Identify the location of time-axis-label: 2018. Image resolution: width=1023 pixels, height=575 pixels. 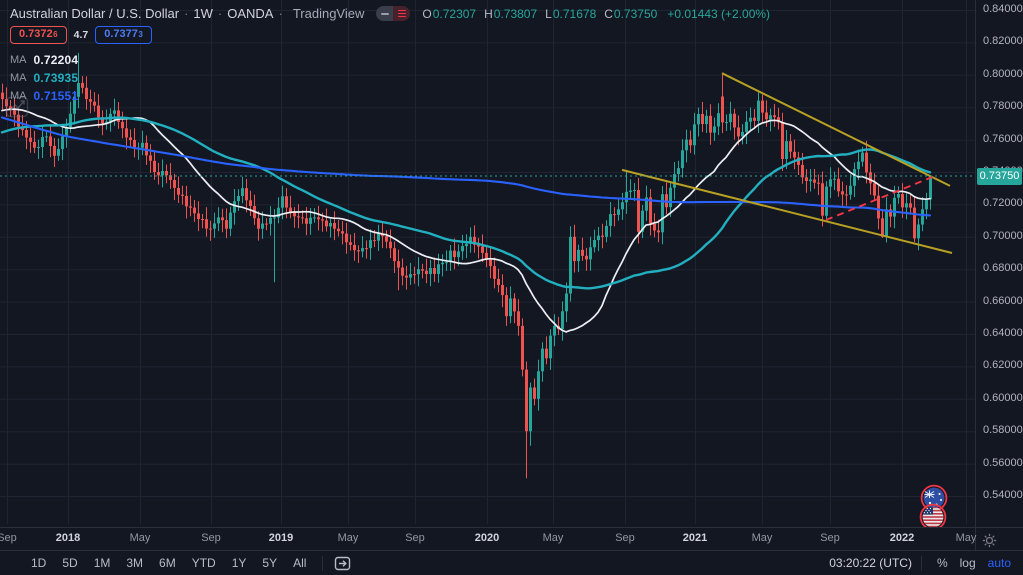
(68, 538).